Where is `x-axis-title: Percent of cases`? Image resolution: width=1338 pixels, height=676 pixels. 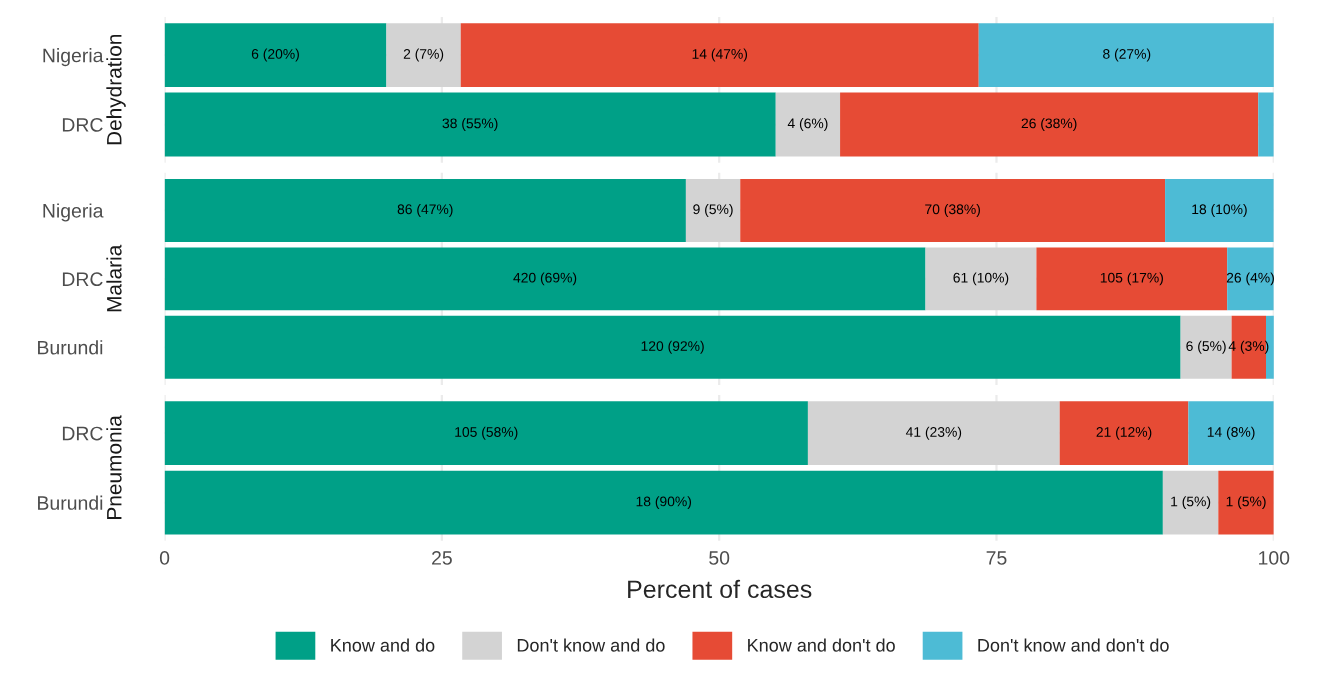 x-axis-title: Percent of cases is located at coordinates (720, 589).